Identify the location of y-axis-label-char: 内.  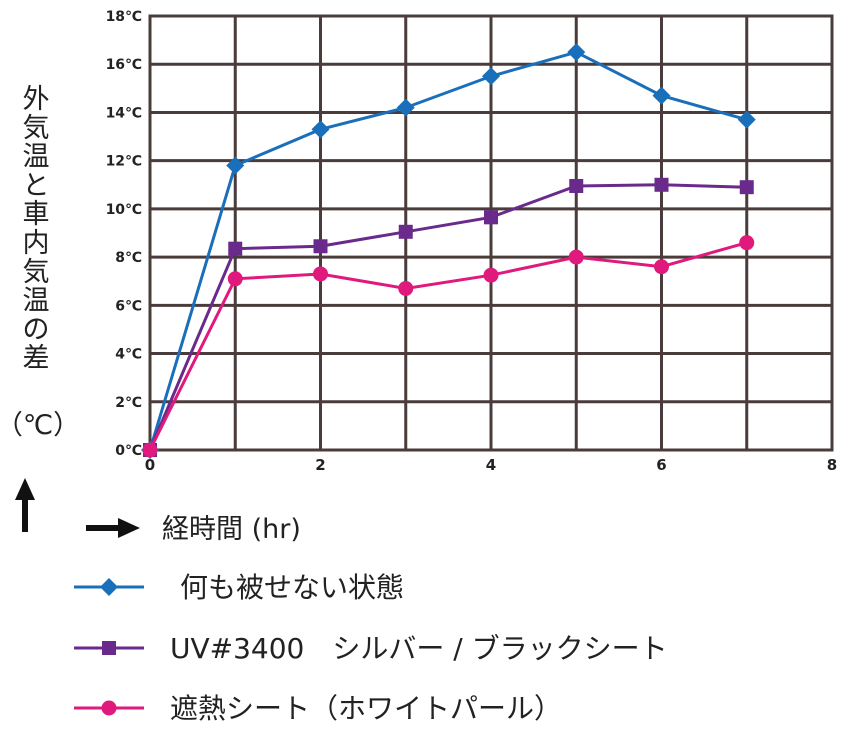
(36, 243).